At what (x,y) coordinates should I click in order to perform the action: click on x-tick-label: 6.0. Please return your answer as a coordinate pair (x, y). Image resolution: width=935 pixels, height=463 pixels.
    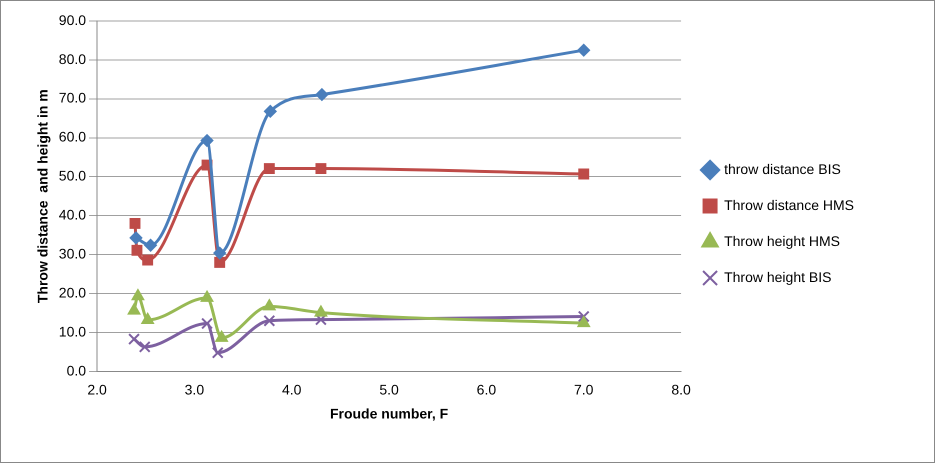
    Looking at the image, I should click on (486, 390).